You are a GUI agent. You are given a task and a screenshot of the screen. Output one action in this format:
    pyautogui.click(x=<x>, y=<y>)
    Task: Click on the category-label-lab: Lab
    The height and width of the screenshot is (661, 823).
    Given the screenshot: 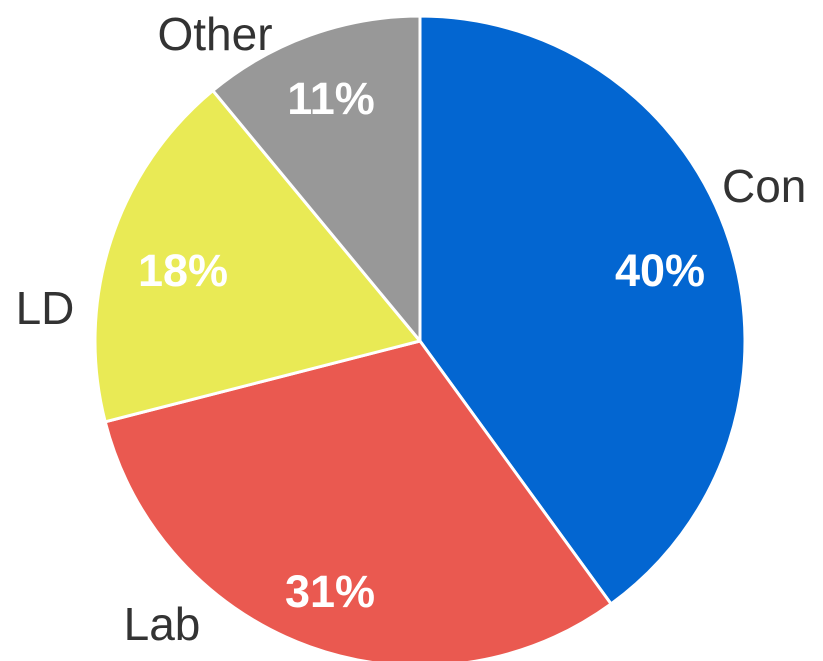 What is the action you would take?
    pyautogui.click(x=162, y=624)
    